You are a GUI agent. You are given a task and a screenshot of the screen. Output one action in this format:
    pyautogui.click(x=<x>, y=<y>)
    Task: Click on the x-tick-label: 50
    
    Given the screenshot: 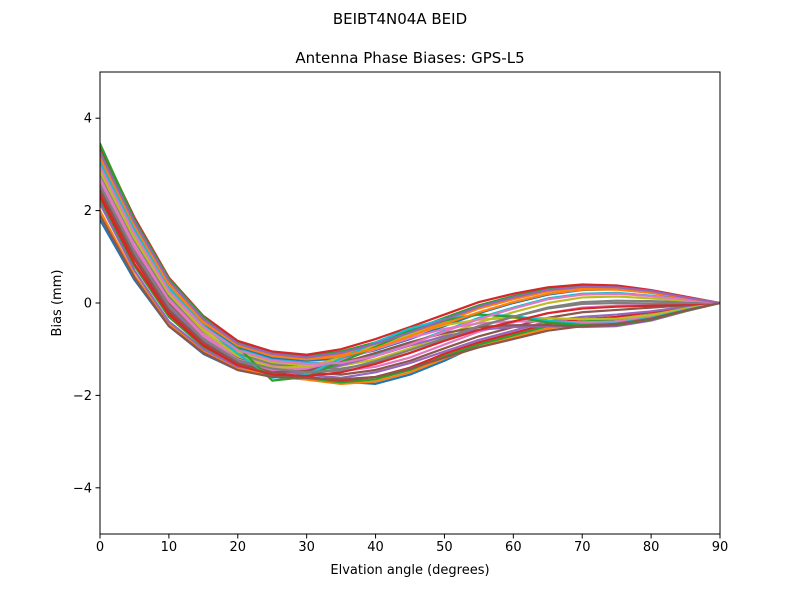 What is the action you would take?
    pyautogui.click(x=444, y=547)
    